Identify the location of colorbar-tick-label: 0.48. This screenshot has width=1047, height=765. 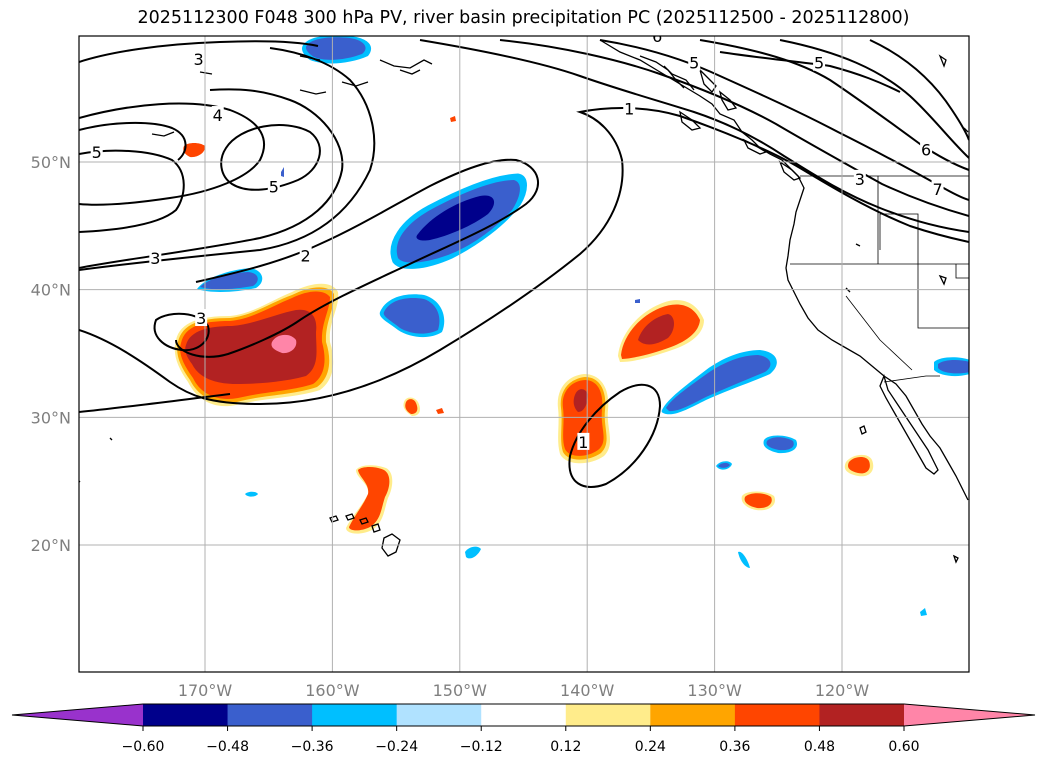
(819, 747).